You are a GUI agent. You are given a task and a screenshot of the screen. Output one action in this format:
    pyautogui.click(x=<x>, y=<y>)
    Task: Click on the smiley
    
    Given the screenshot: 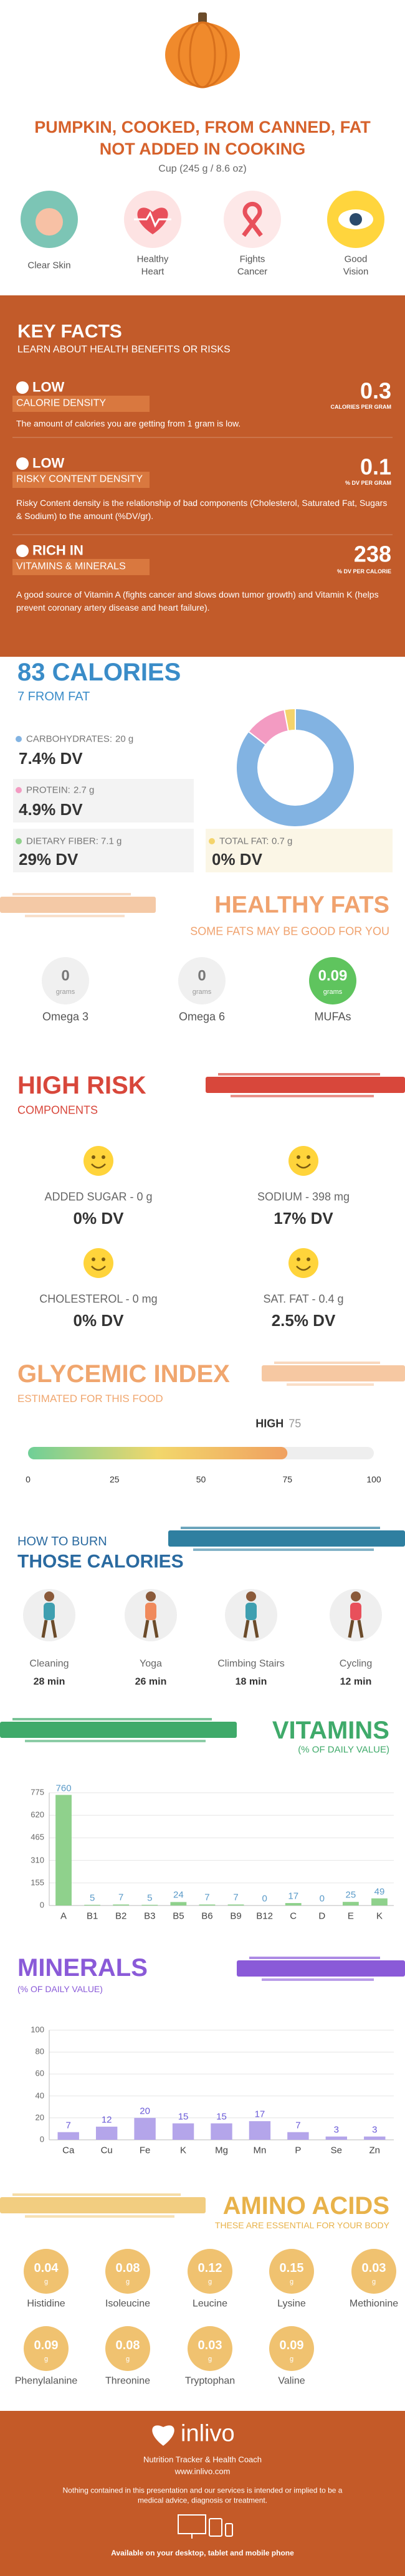 What is the action you would take?
    pyautogui.click(x=98, y=1161)
    